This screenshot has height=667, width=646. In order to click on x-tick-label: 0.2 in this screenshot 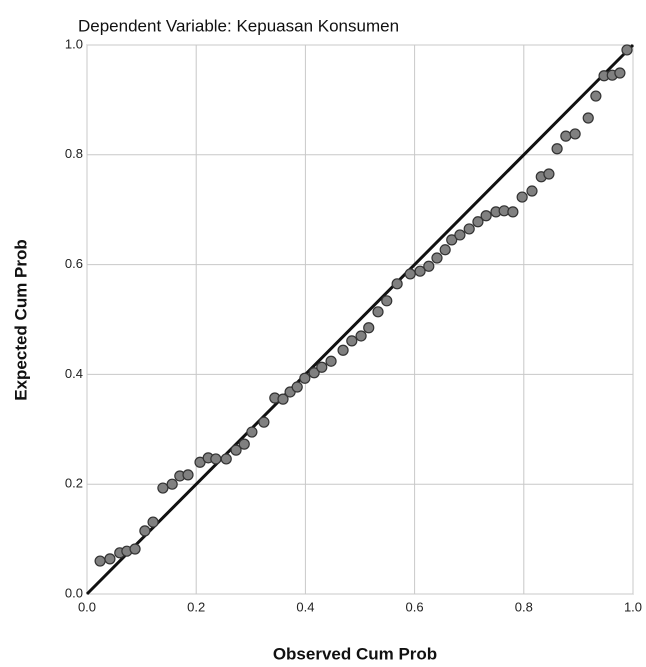, I will do `click(196, 606)`.